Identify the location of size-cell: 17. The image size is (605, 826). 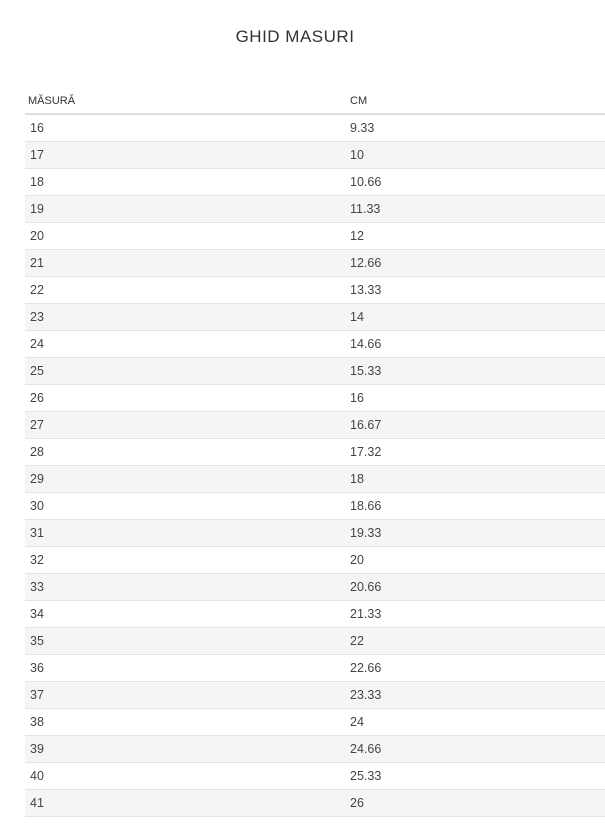
(185, 155).